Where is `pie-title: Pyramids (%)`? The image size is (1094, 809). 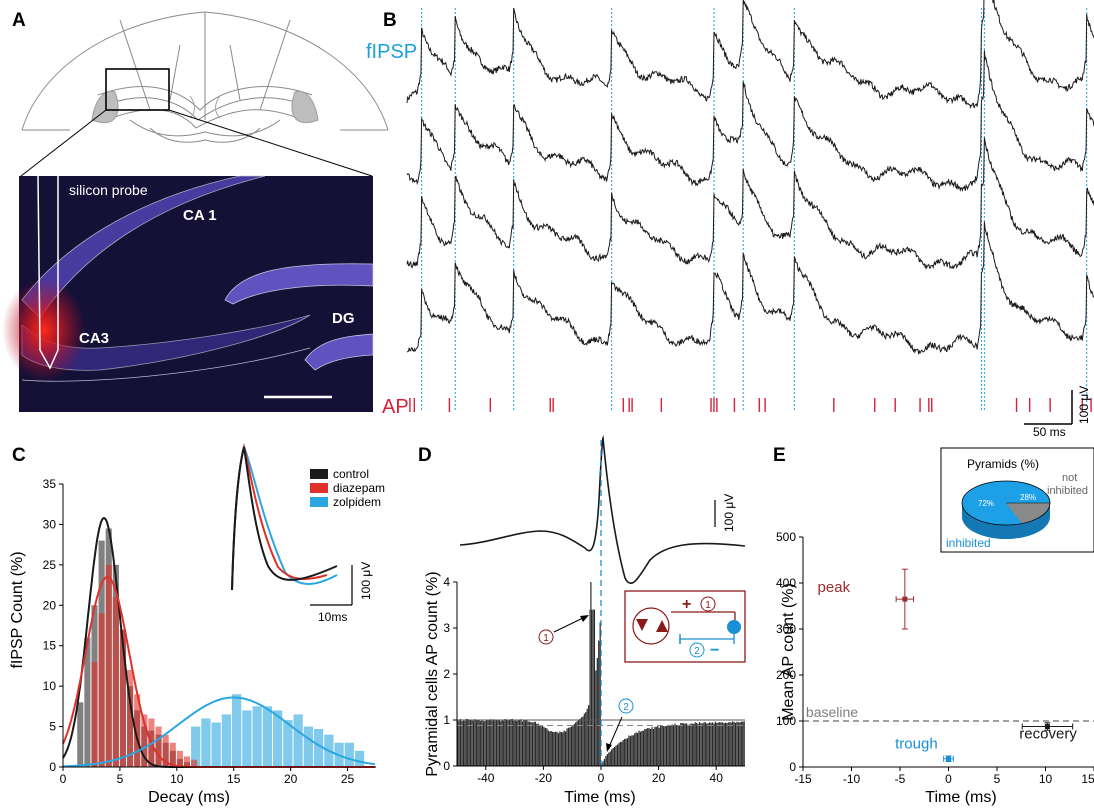
pie-title: Pyramids (%) is located at coordinates (1003, 464).